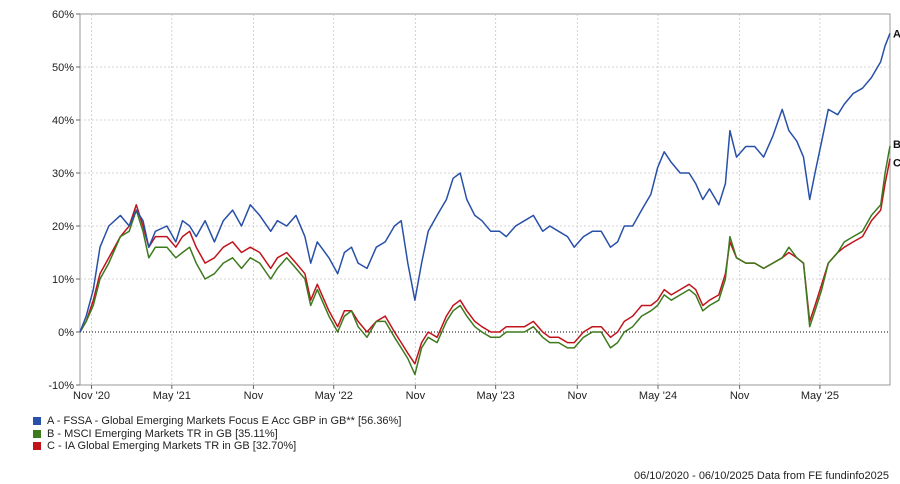 The width and height of the screenshot is (900, 484). What do you see at coordinates (66, 333) in the screenshot?
I see `y-tick-label: 0%` at bounding box center [66, 333].